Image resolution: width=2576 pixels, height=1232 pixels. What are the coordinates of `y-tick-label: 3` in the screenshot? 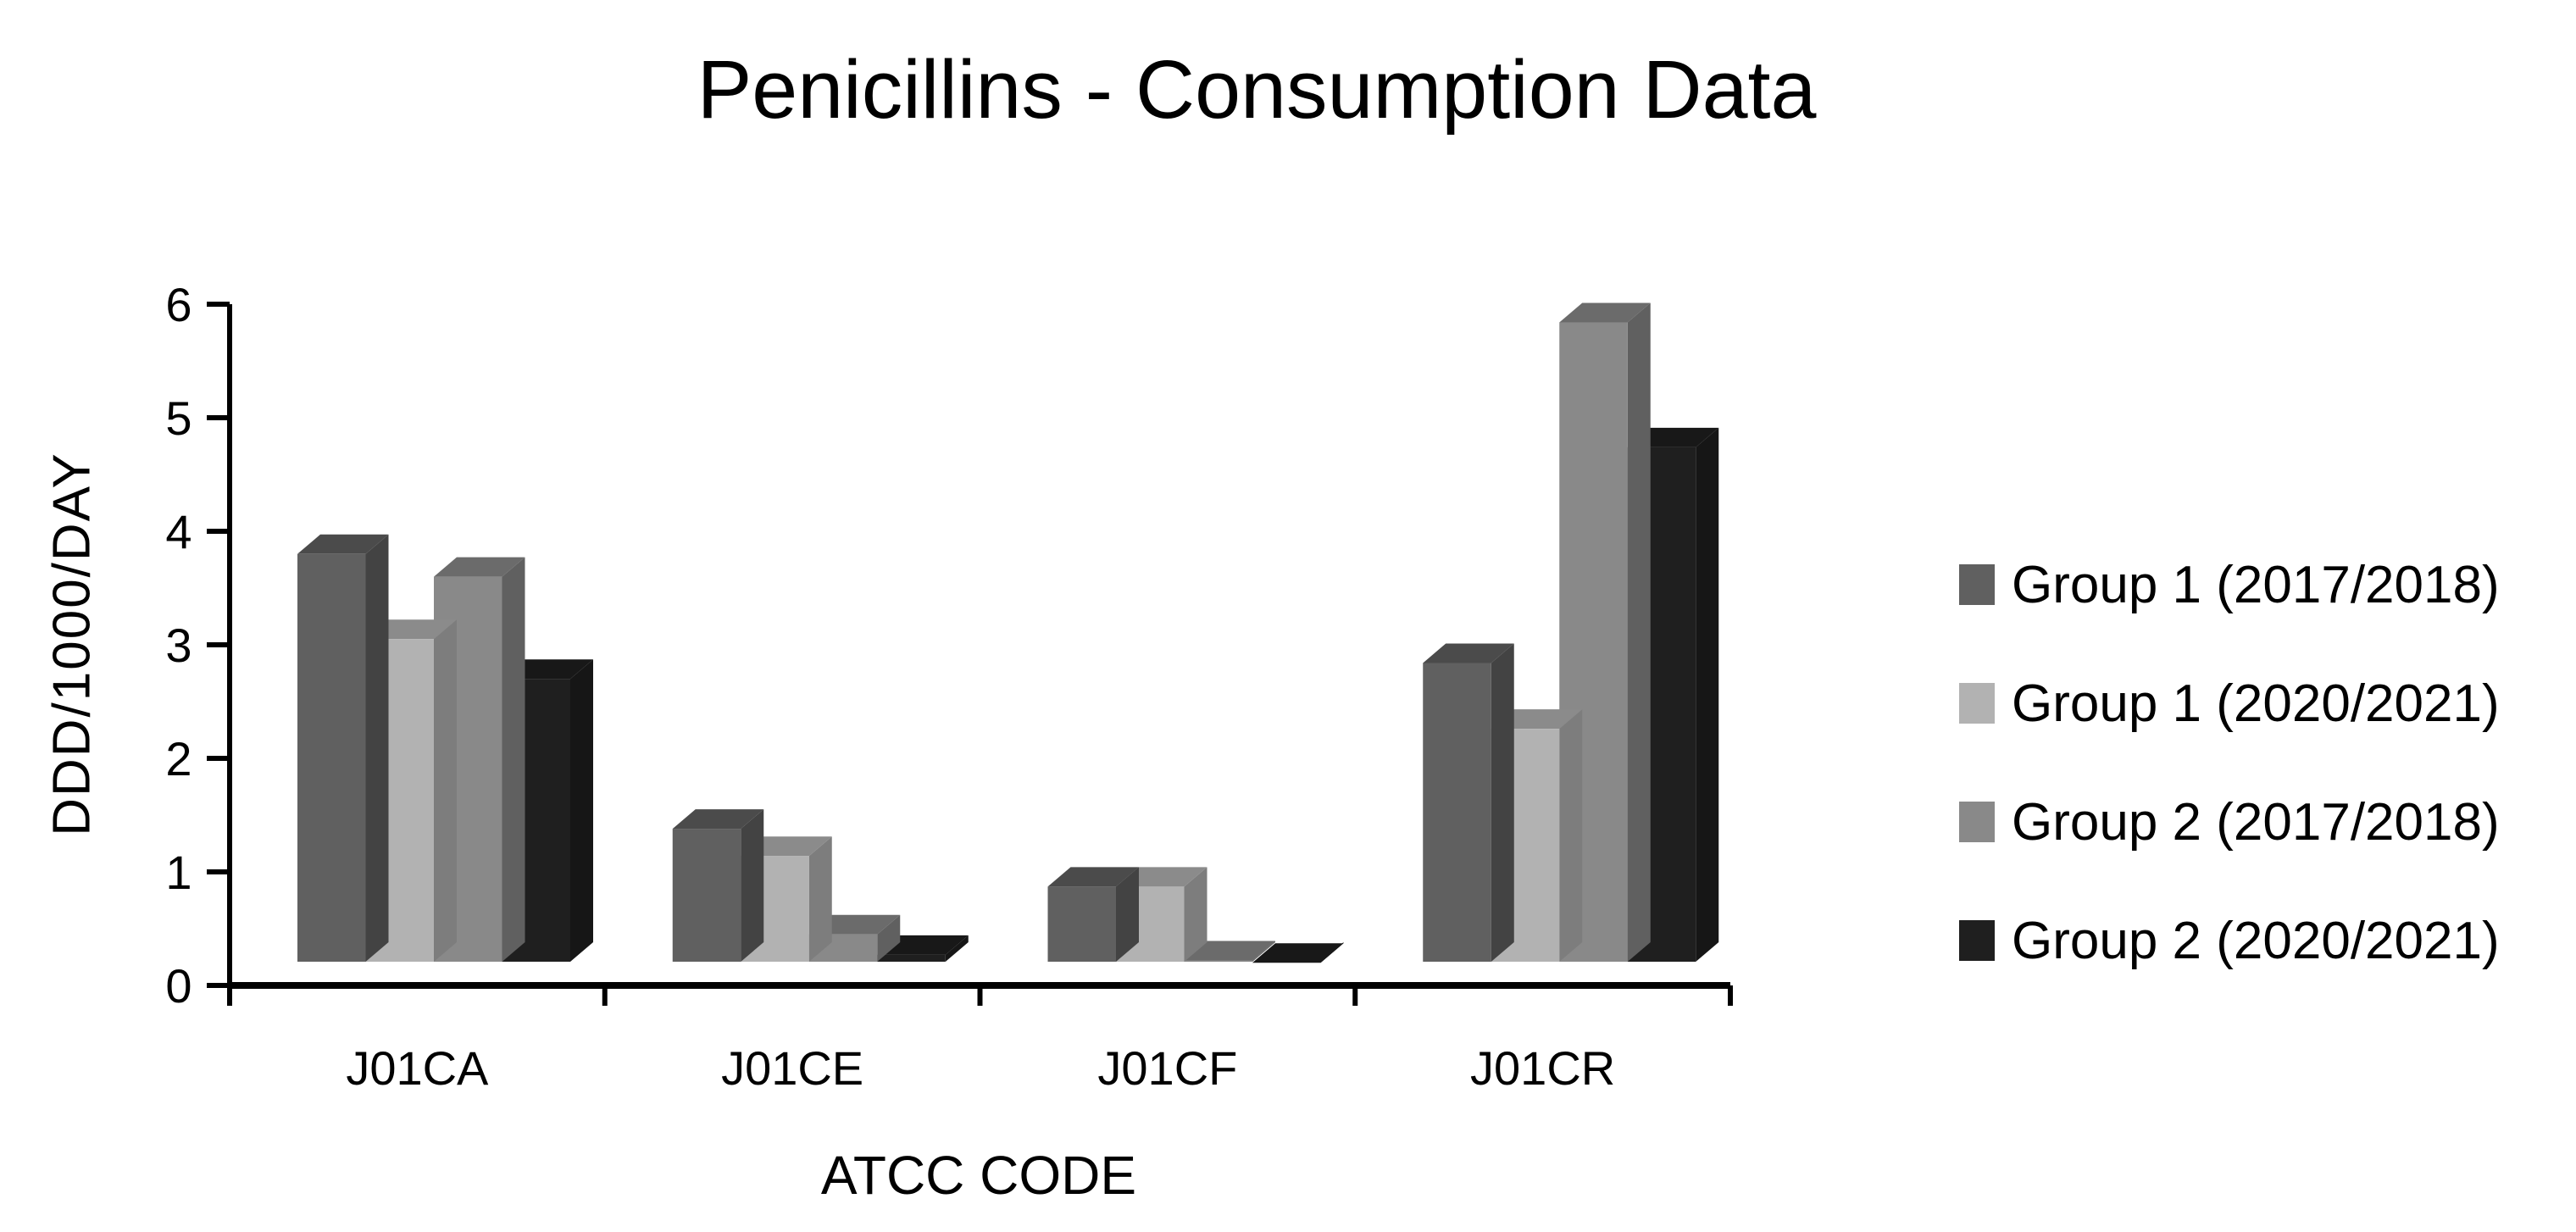 It's located at (178, 646).